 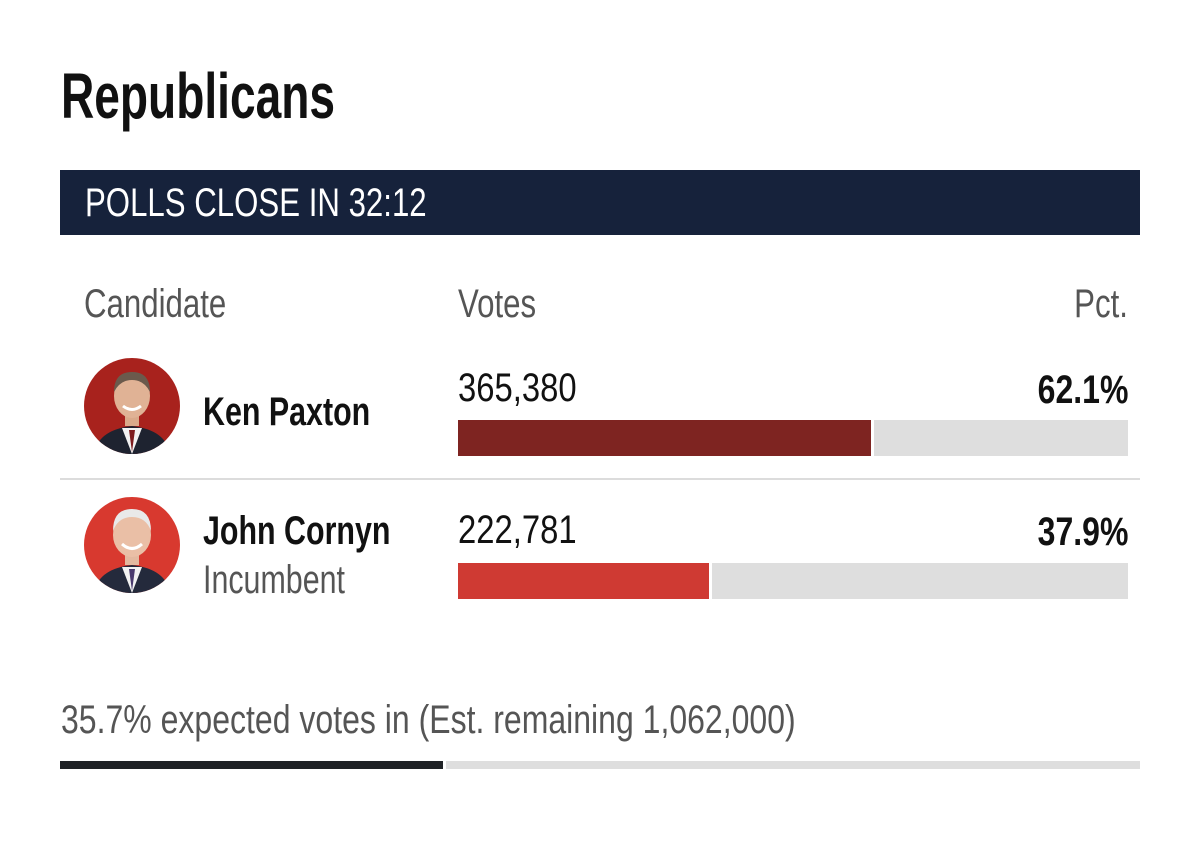 I want to click on column-header-candidate-label: Candidate, so click(x=155, y=304).